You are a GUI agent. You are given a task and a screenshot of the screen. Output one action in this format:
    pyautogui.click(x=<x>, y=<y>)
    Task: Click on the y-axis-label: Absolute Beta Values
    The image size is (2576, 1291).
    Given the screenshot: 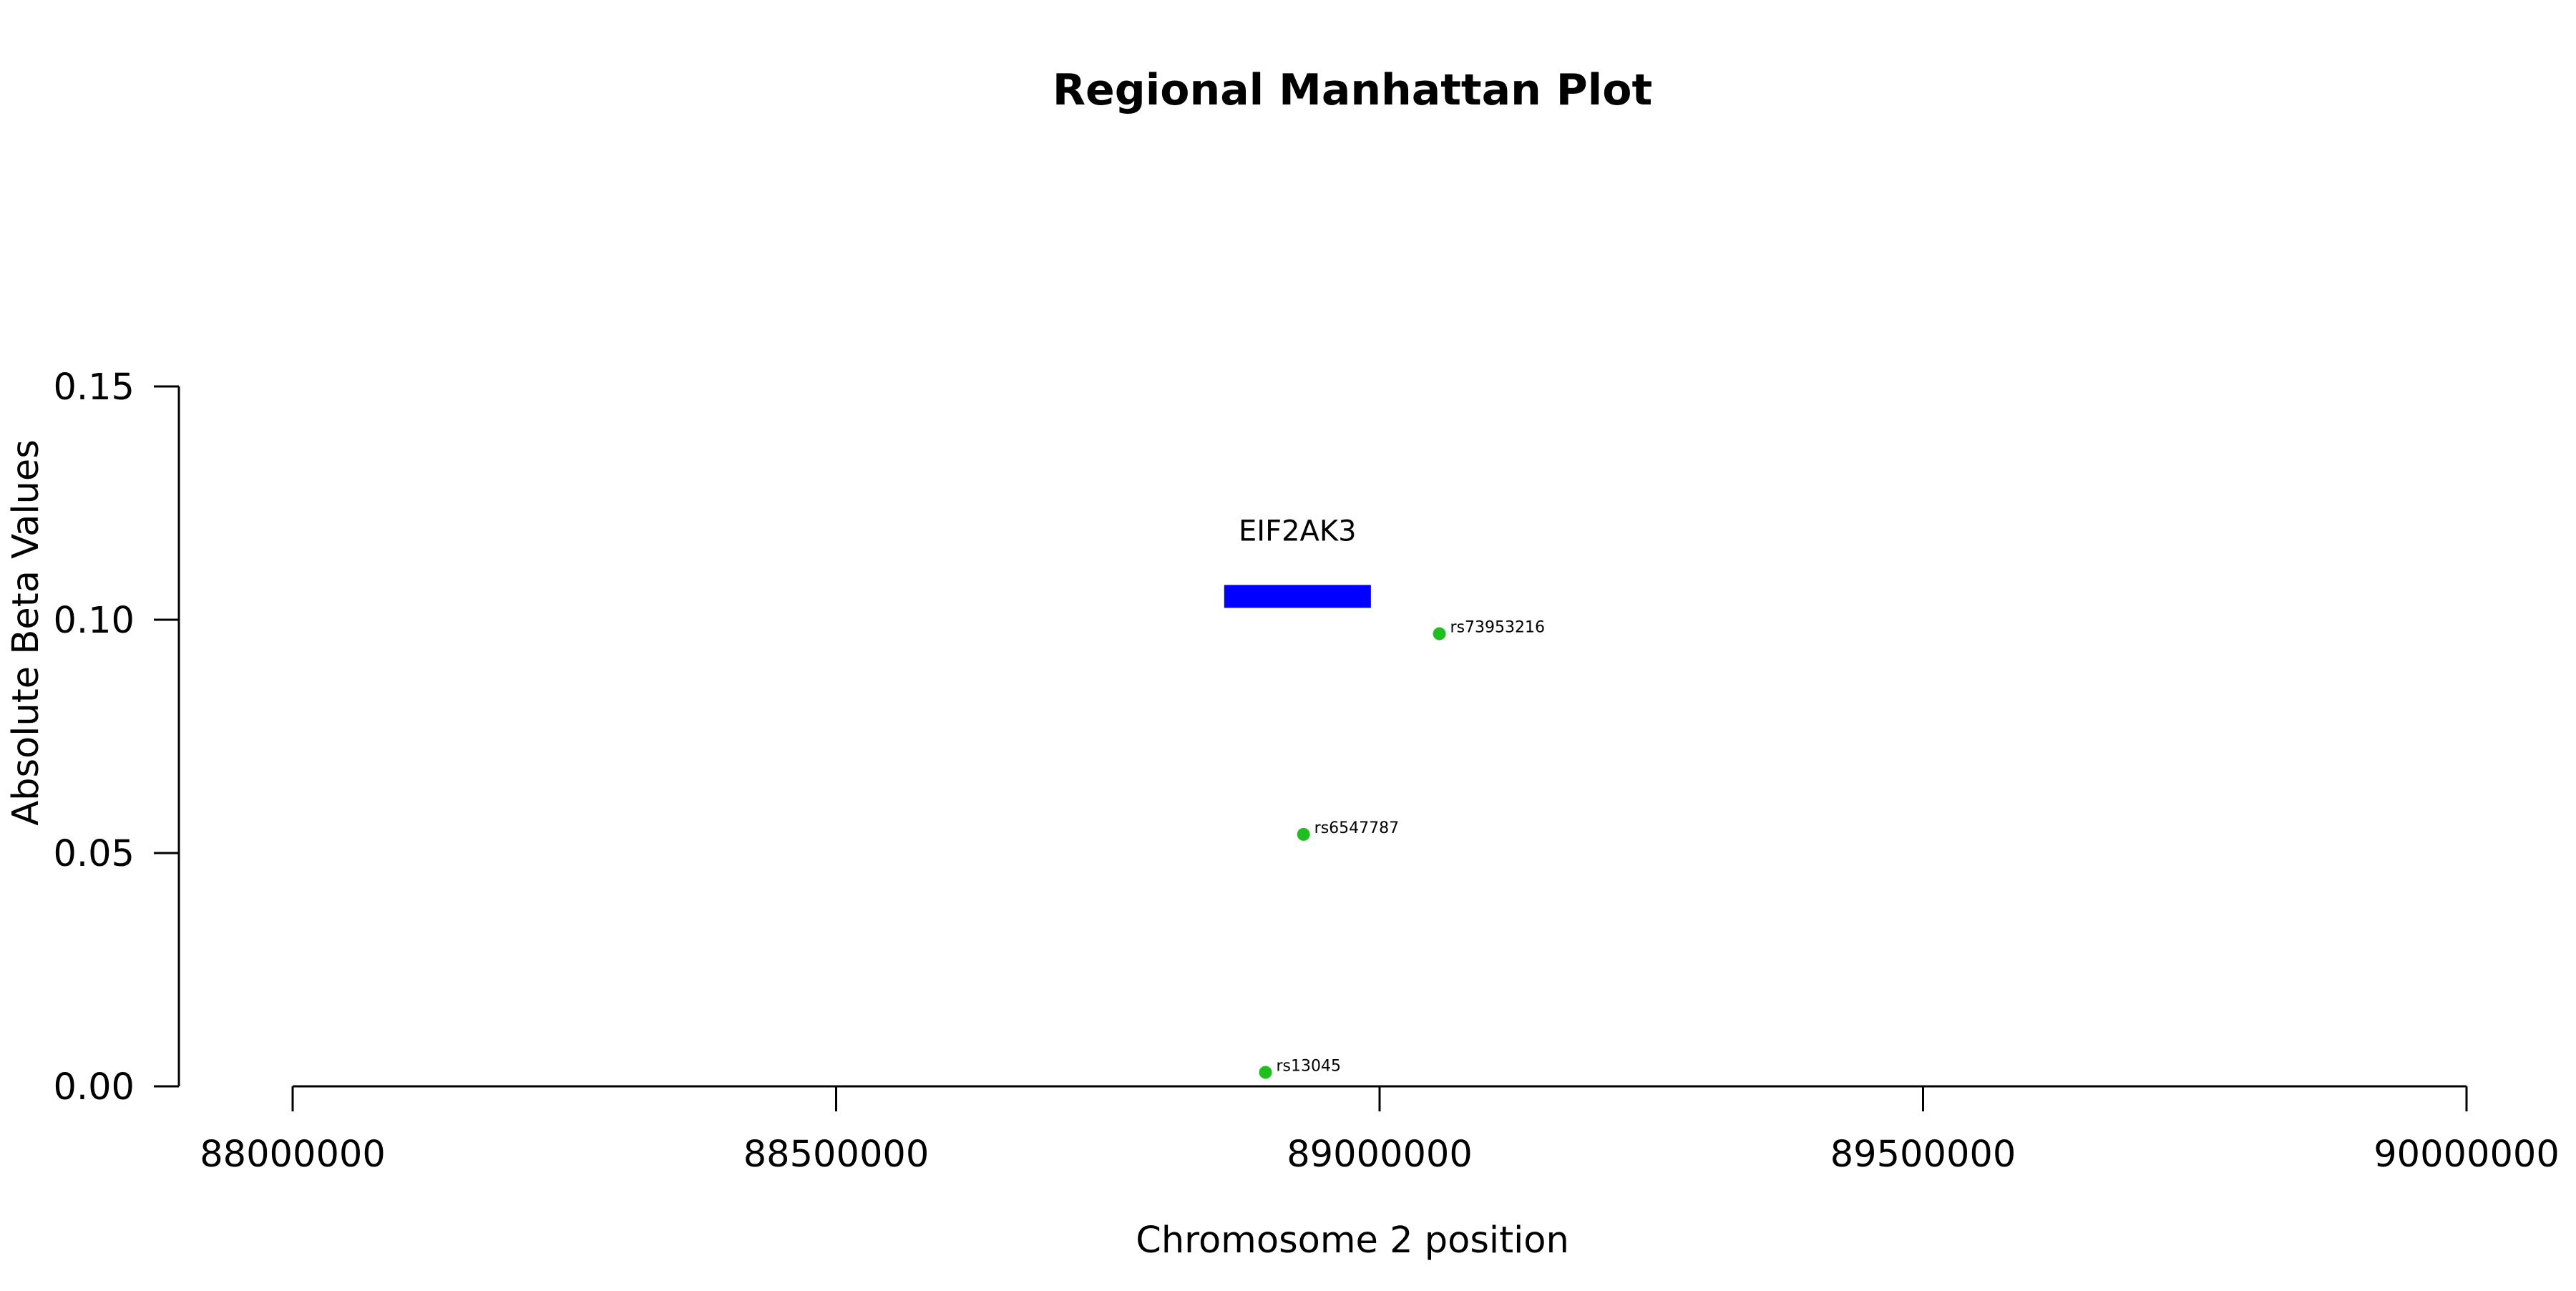 What is the action you would take?
    pyautogui.click(x=26, y=632)
    